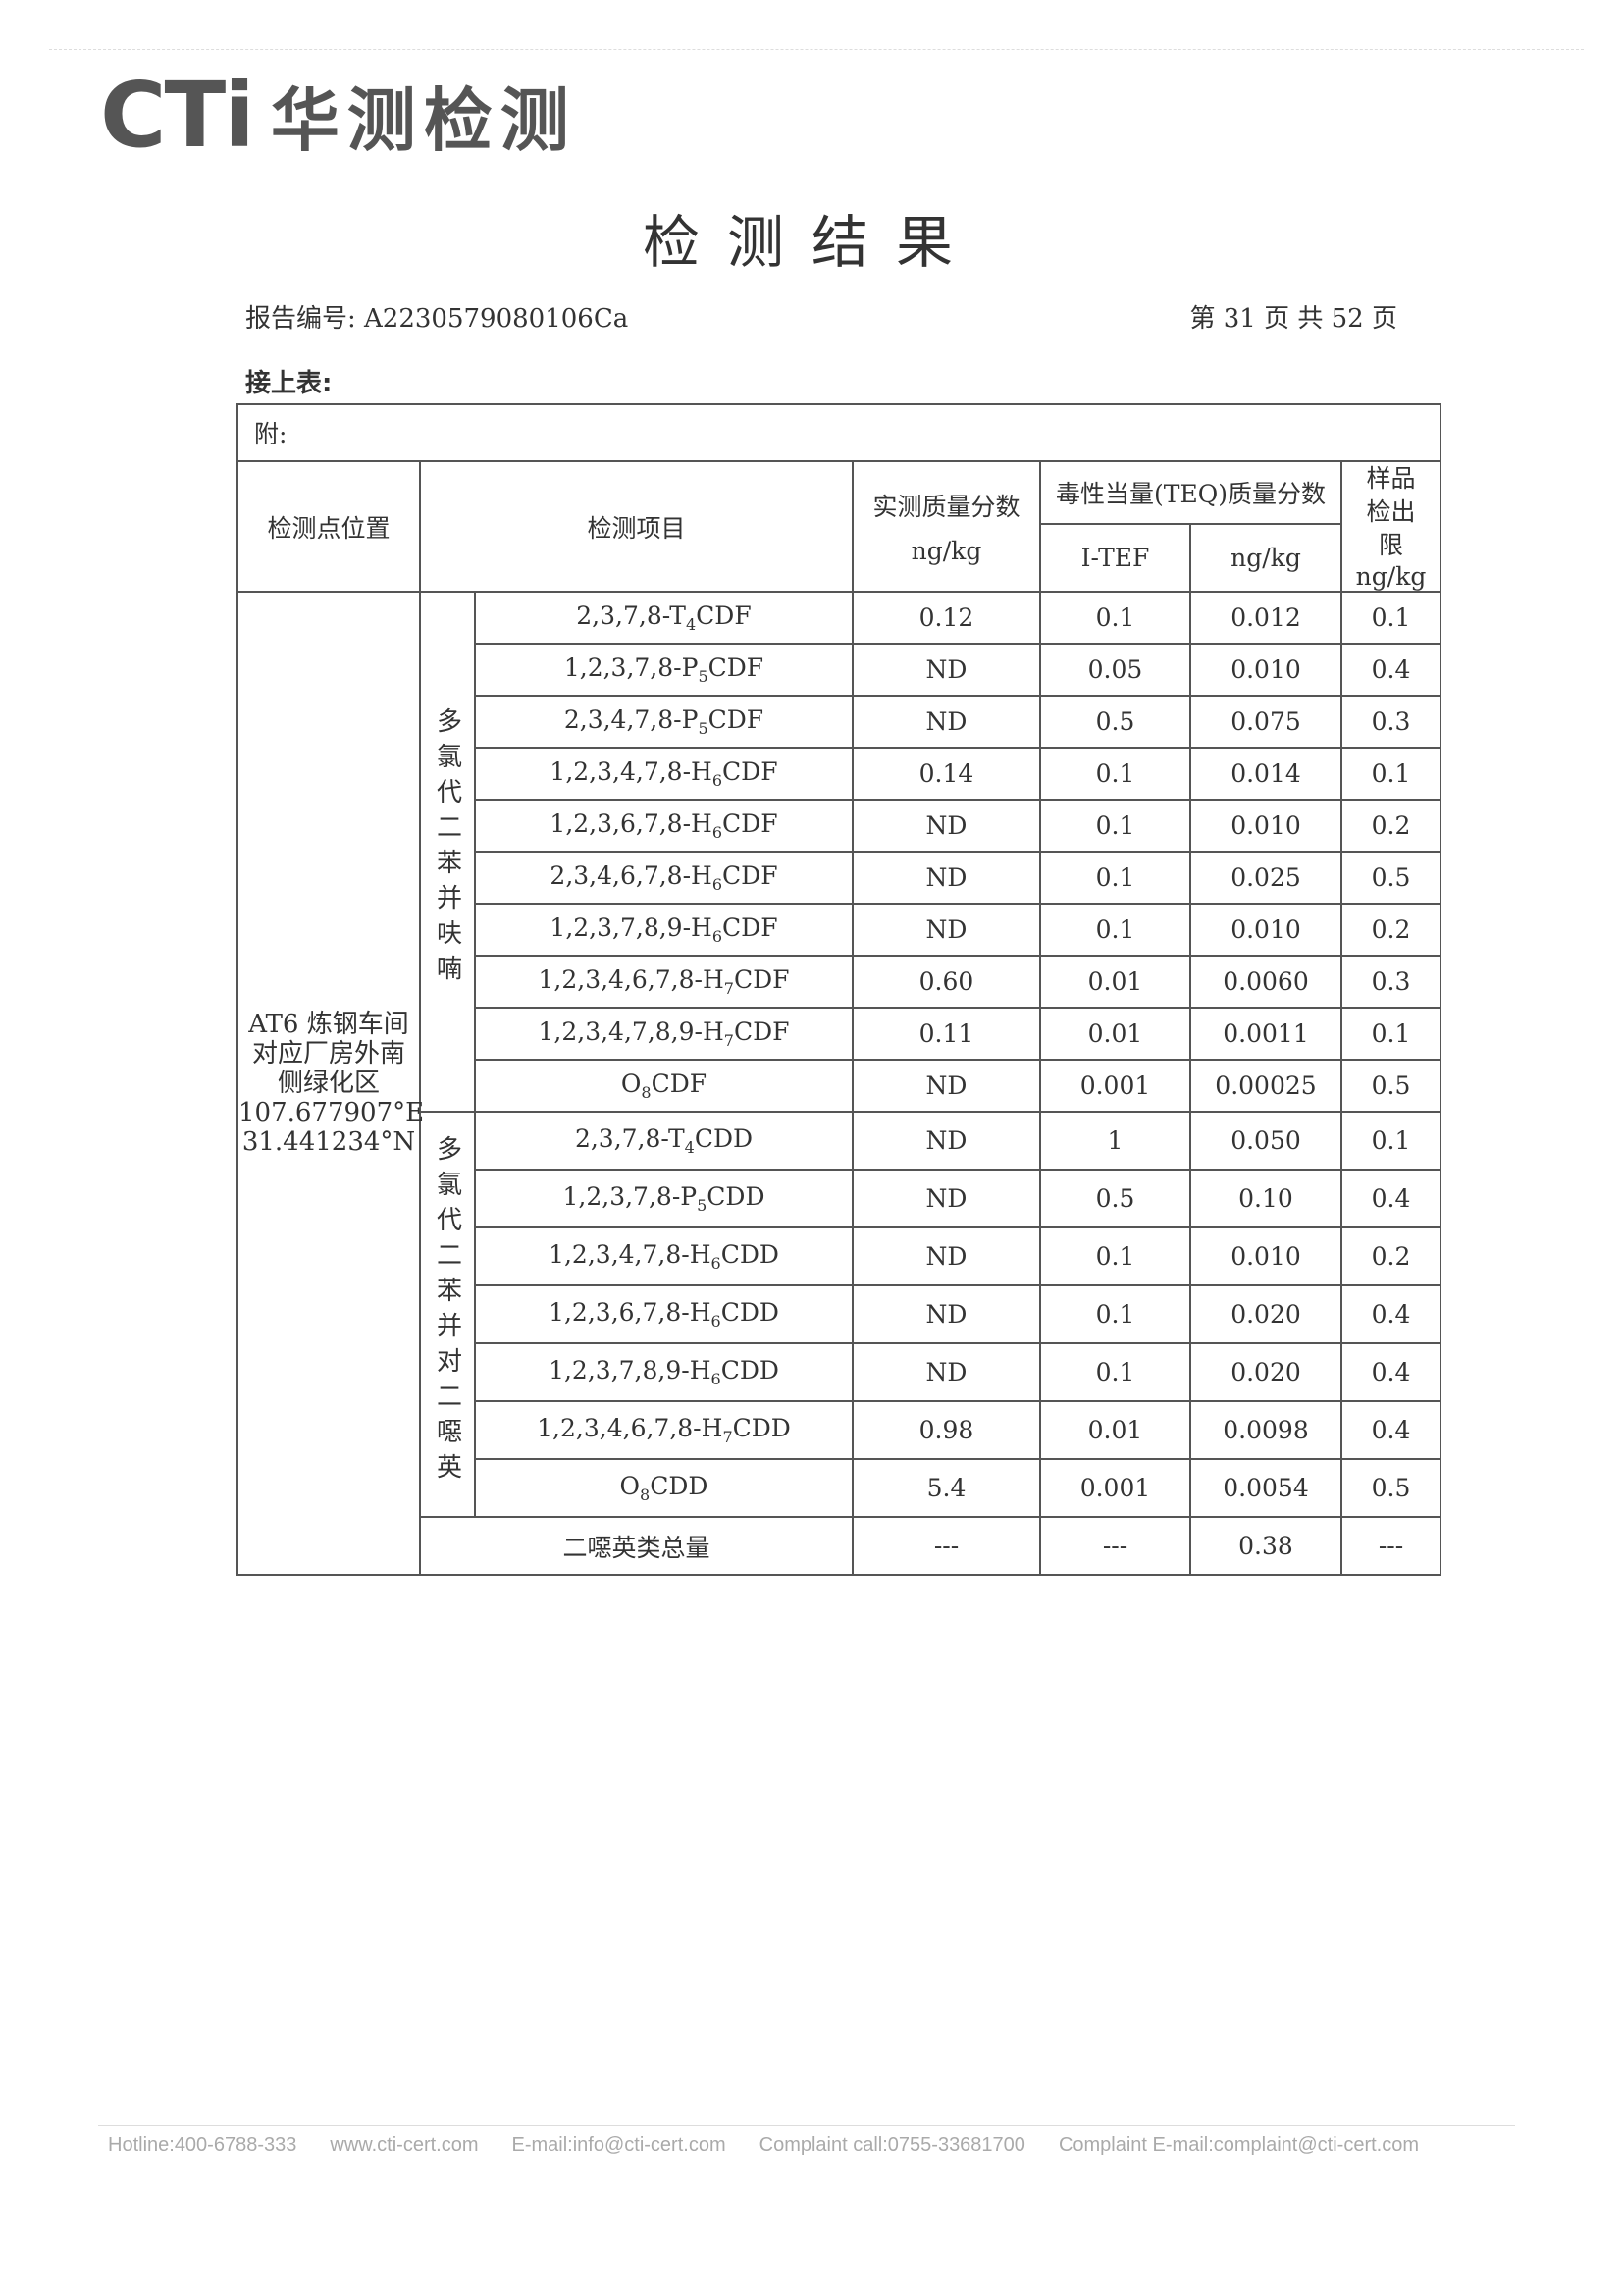  I want to click on table-row: 1,2,3,6,7,8-H6CDD ND 0.1 0.020 0.4, so click(839, 1314).